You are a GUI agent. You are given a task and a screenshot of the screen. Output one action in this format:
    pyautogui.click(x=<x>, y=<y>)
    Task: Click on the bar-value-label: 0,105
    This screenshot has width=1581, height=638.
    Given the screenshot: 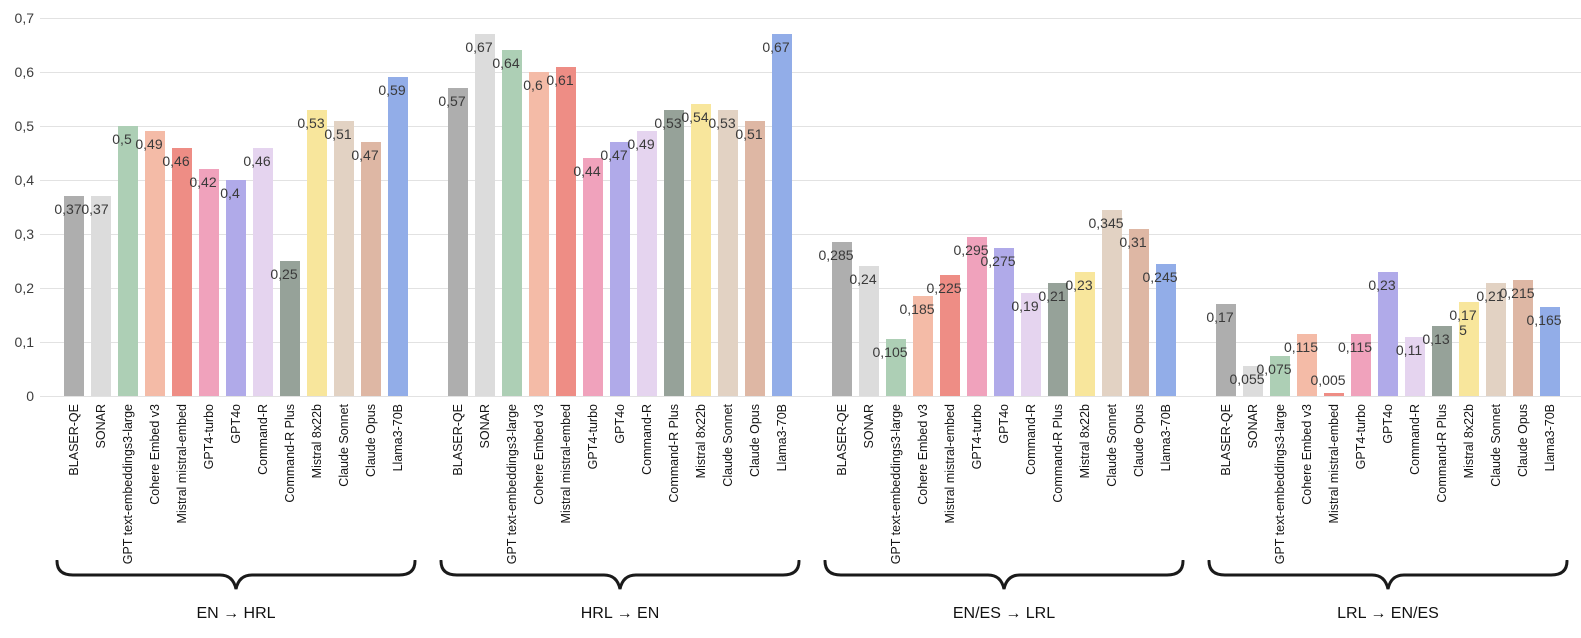 What is the action you would take?
    pyautogui.click(x=890, y=352)
    